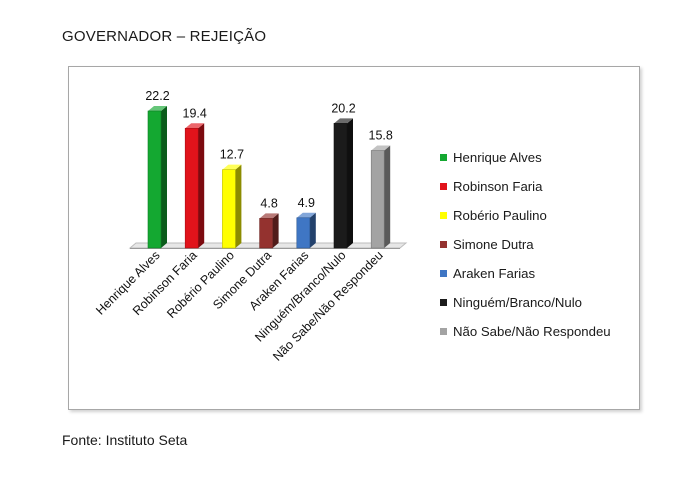 The width and height of the screenshot is (700, 494). Describe the element at coordinates (195, 113) in the screenshot. I see `data-label: 19.4` at that location.